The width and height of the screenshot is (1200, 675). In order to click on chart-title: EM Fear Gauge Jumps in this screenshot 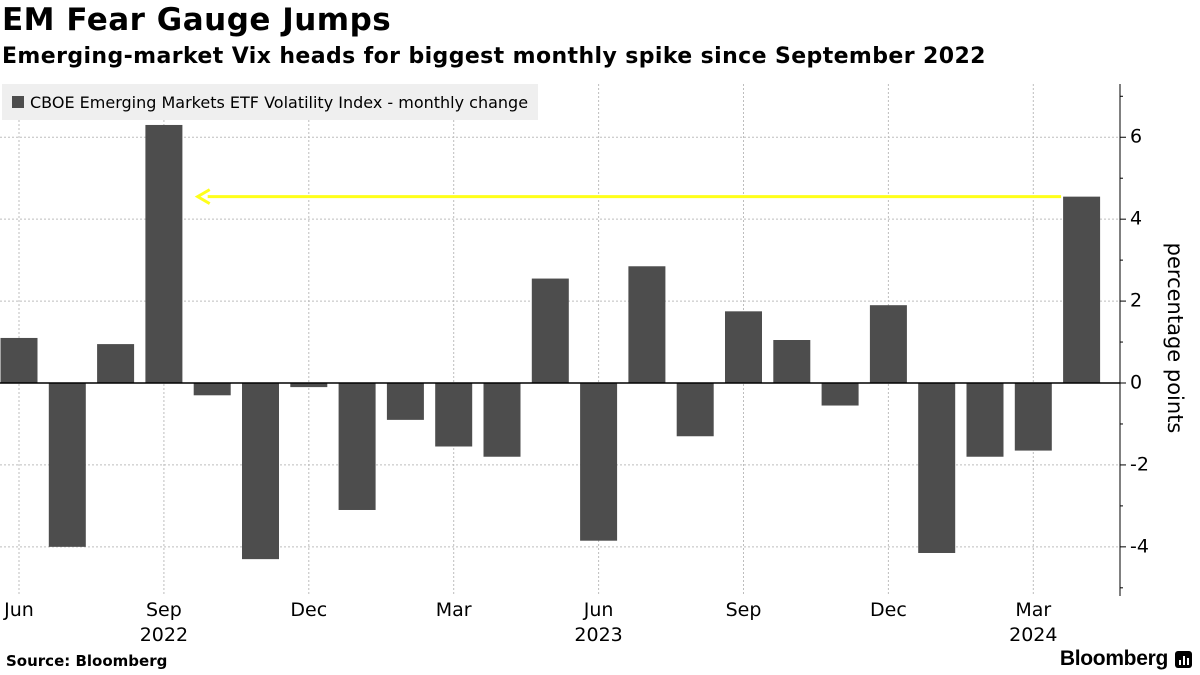, I will do `click(197, 20)`.